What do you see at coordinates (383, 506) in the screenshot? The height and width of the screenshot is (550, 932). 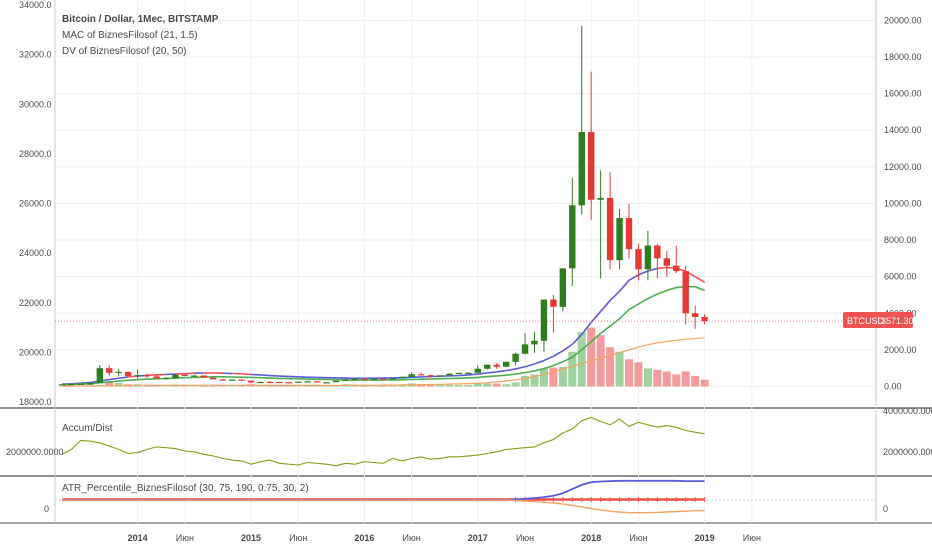 I see `atr-orange-line` at bounding box center [383, 506].